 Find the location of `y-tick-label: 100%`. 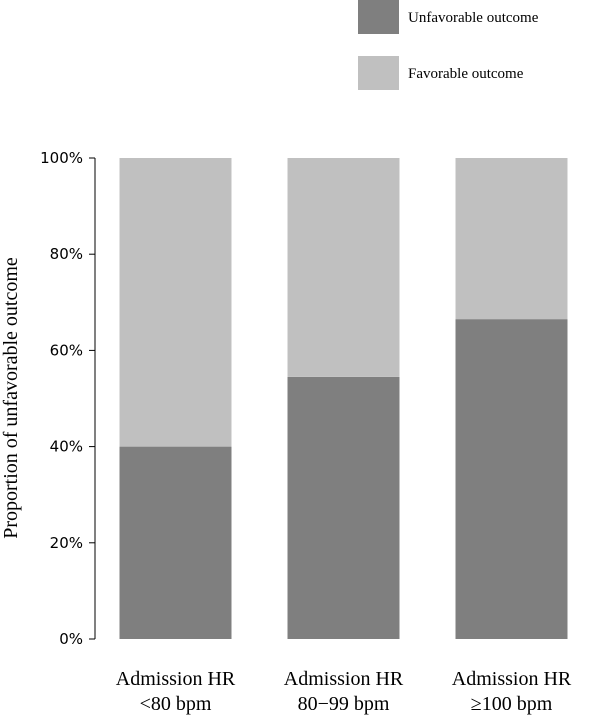

y-tick-label: 100% is located at coordinates (61, 158).